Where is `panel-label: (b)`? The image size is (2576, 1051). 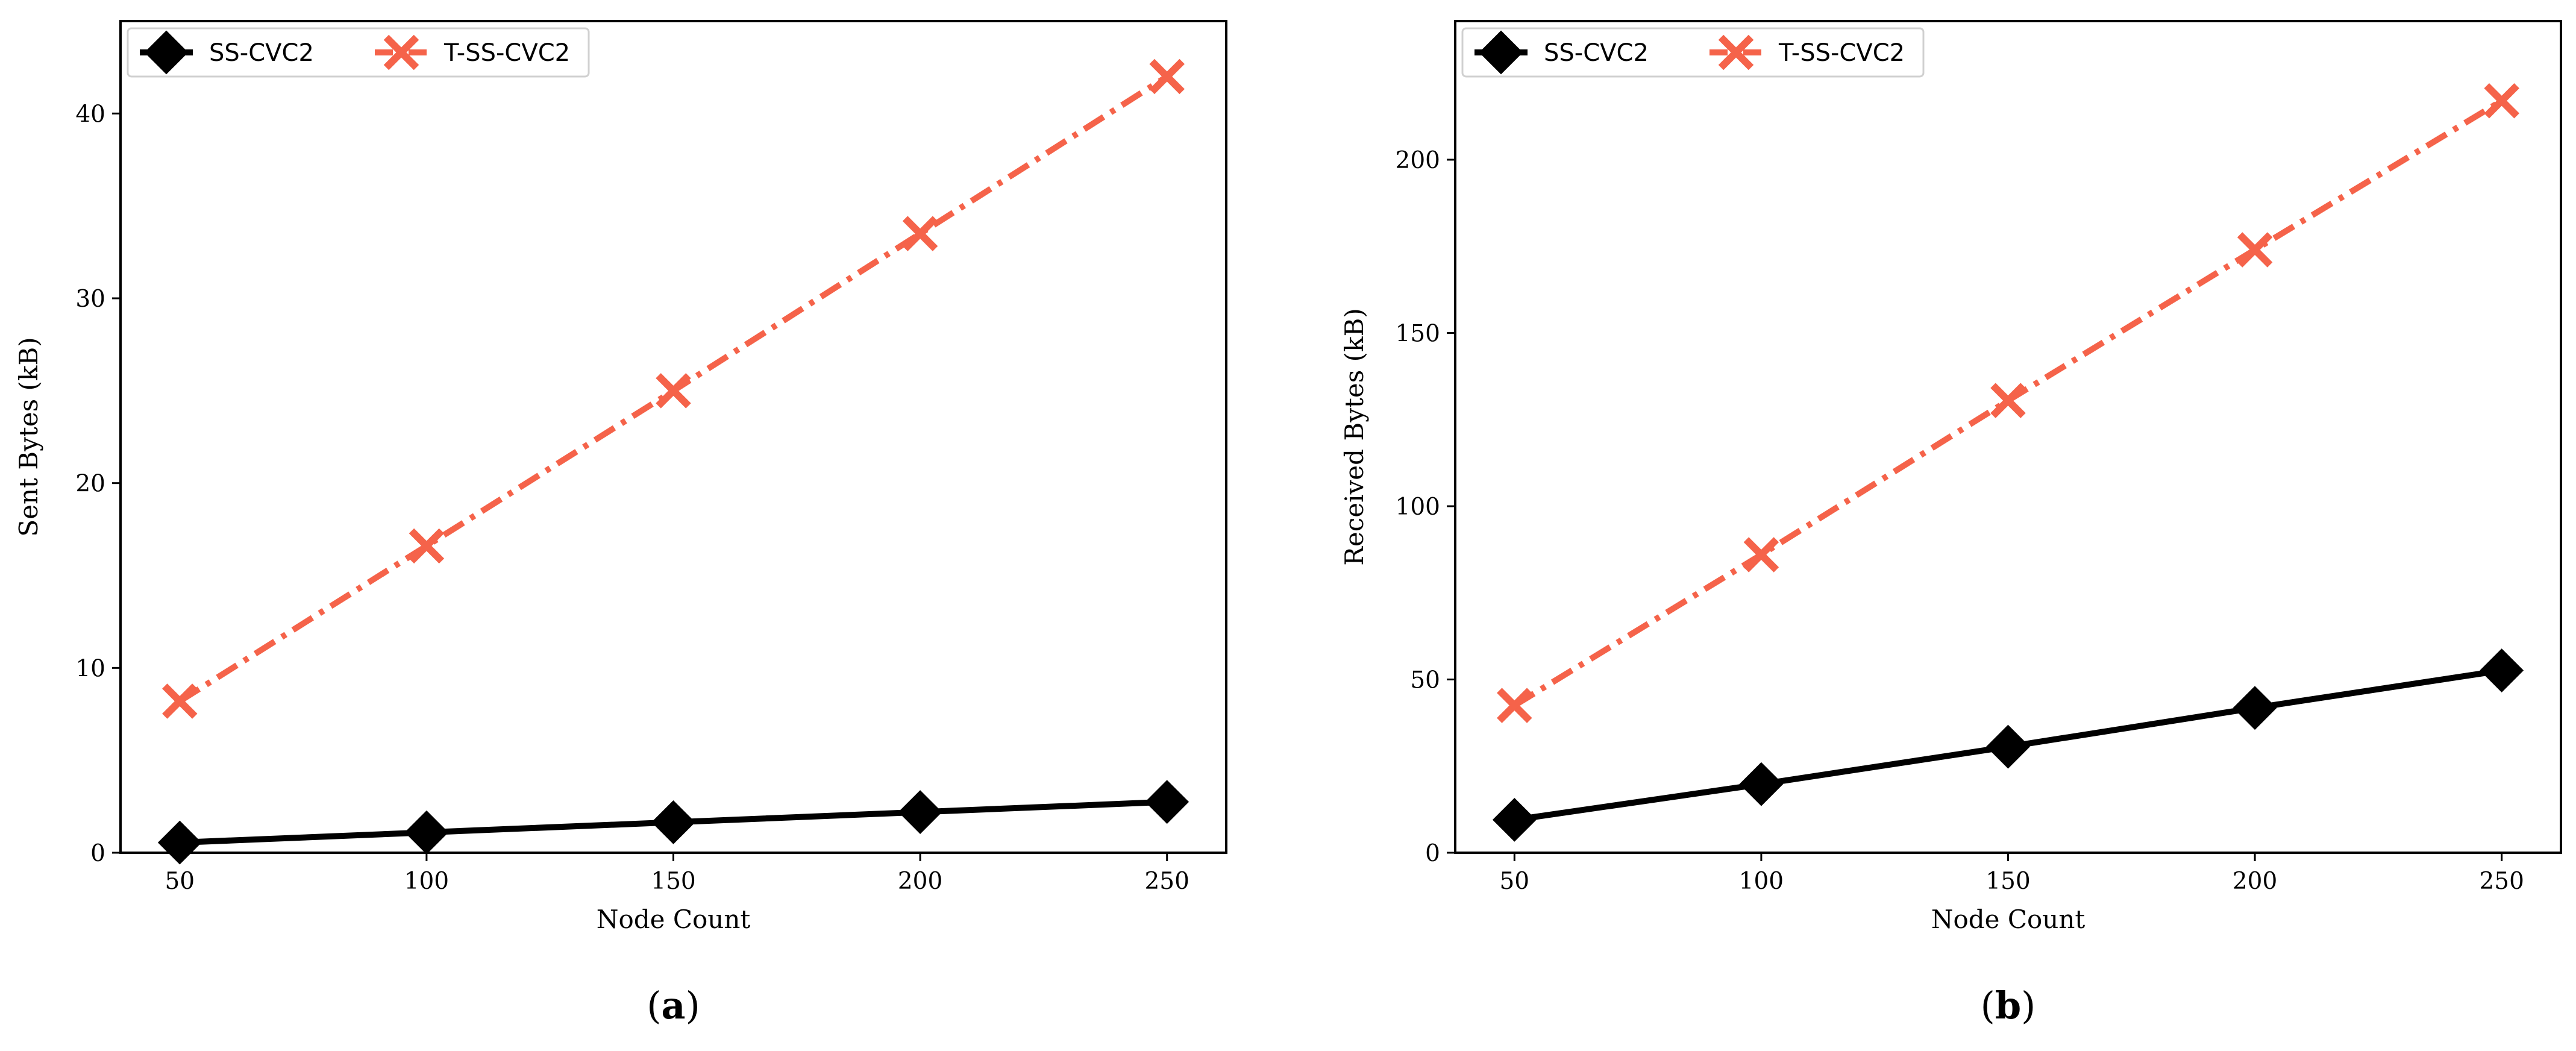 panel-label: (b) is located at coordinates (2008, 1005).